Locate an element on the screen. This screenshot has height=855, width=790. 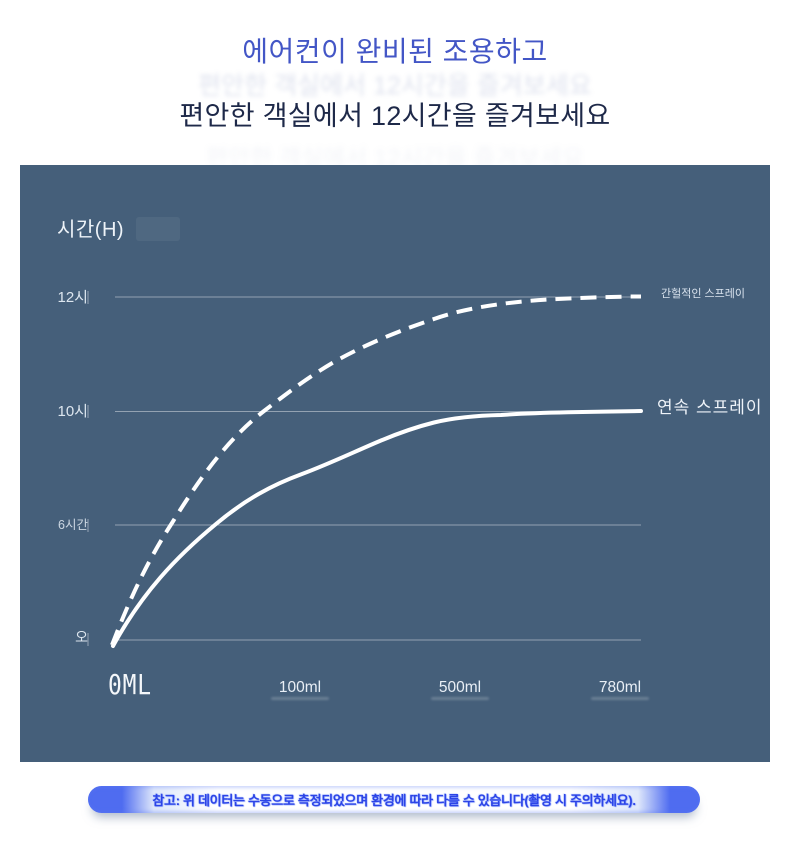
x-tick-100ml: 100ml is located at coordinates (300, 687).